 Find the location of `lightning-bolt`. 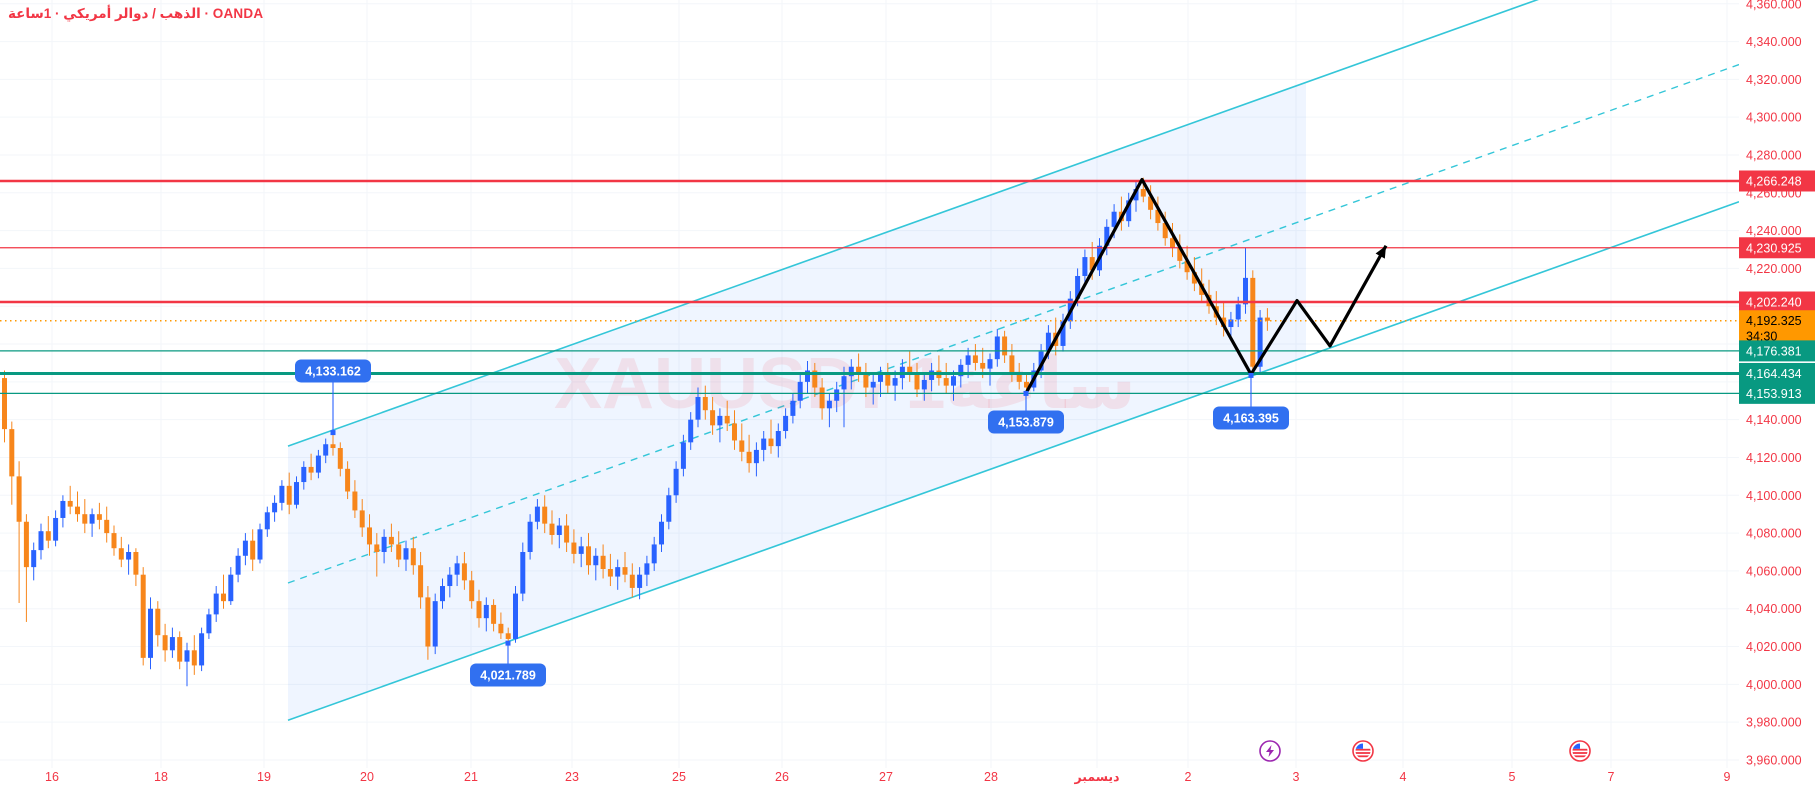

lightning-bolt is located at coordinates (1270, 751).